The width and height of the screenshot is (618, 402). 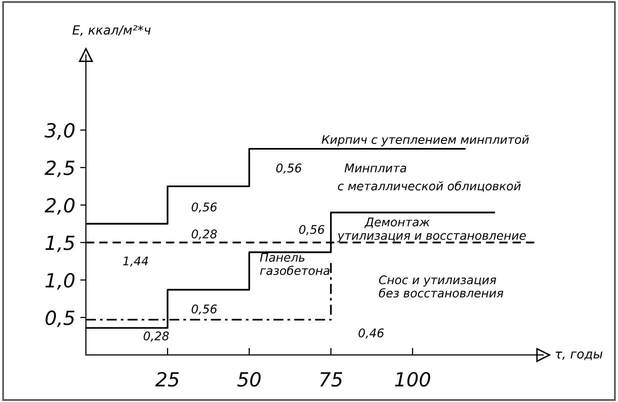 I want to click on annotation: Минплита, so click(x=375, y=168).